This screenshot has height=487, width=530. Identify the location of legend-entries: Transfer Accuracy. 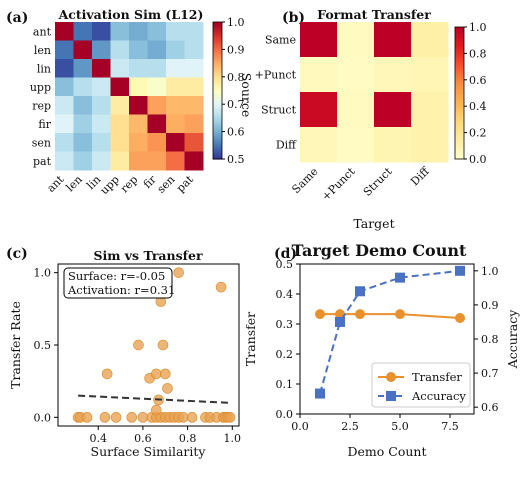
(422, 386).